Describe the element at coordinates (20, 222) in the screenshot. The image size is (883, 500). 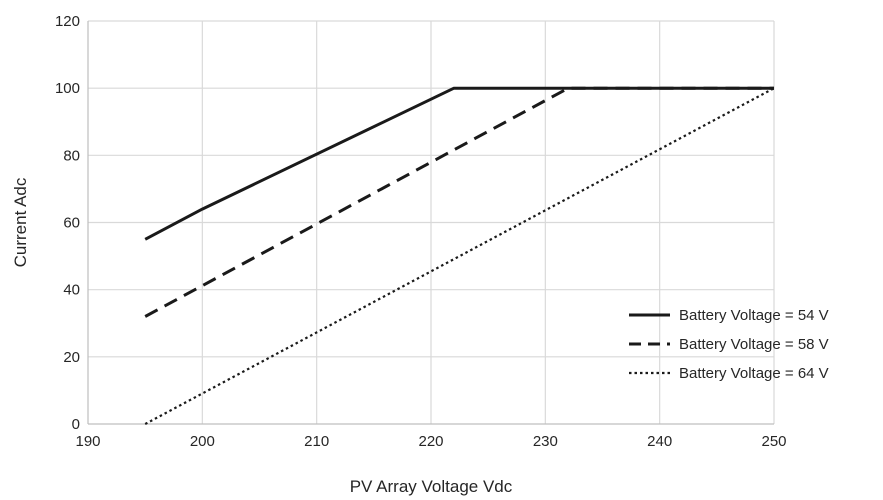
I see `y-axis-title: Current Adc` at that location.